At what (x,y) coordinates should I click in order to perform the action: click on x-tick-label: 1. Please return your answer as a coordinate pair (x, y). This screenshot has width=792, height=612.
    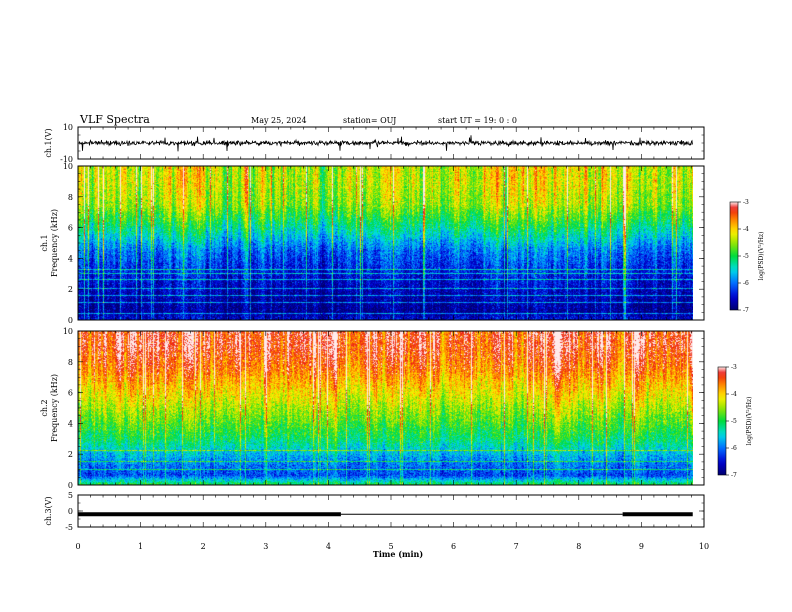
    Looking at the image, I should click on (140, 546).